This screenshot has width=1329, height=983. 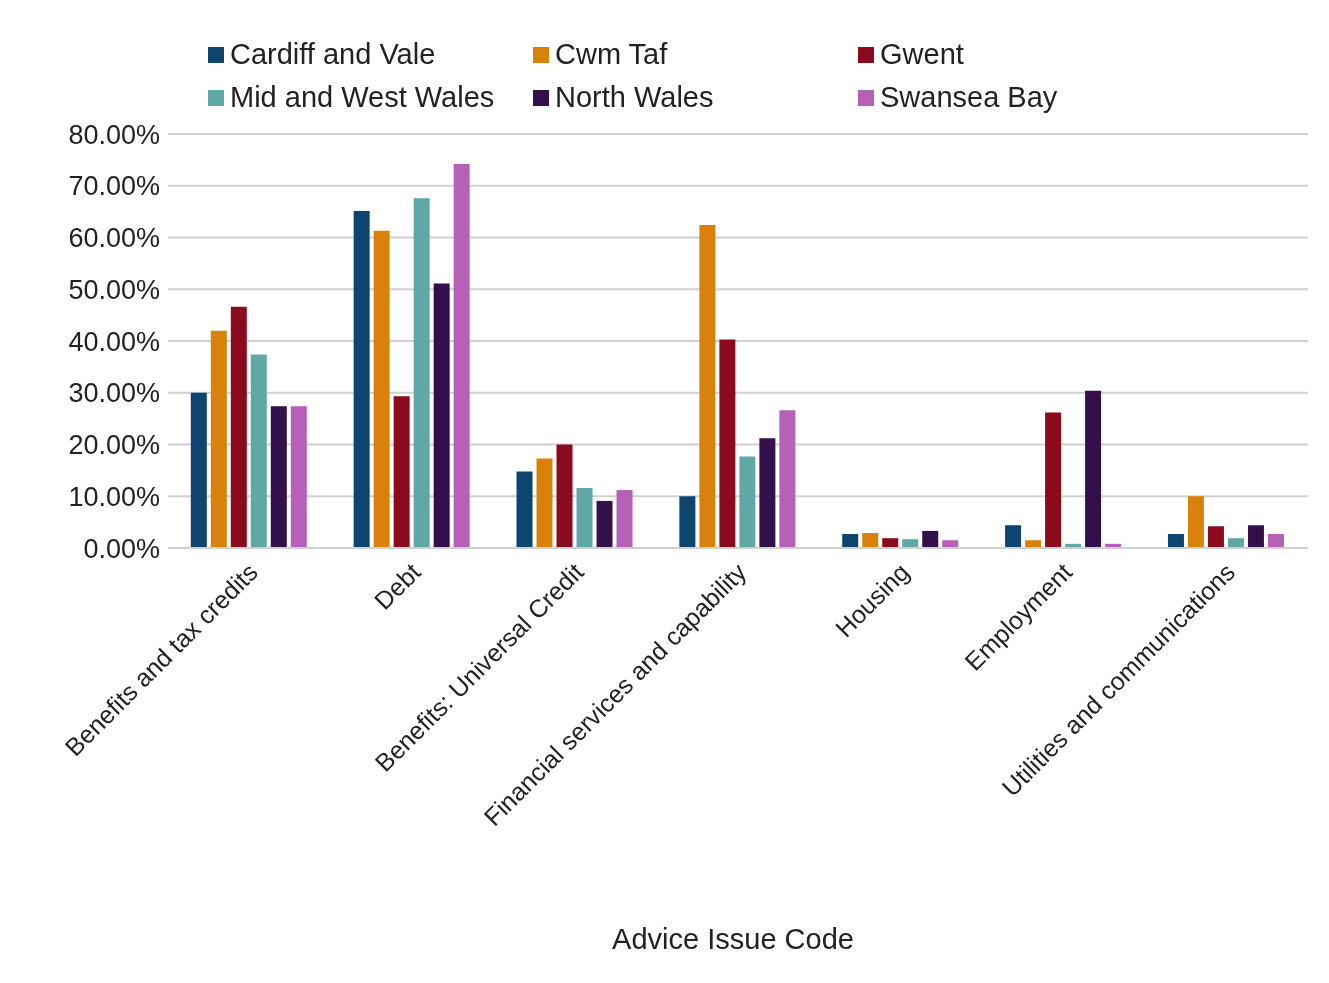 I want to click on y-tick-label: 30.00%, so click(x=114, y=393).